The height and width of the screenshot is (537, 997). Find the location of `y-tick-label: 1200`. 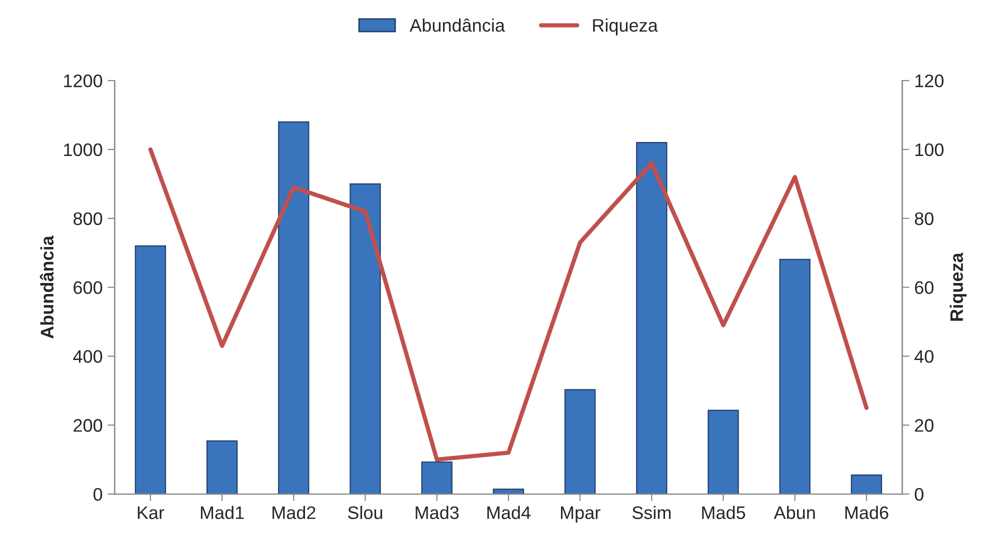

y-tick-label: 1200 is located at coordinates (83, 81).